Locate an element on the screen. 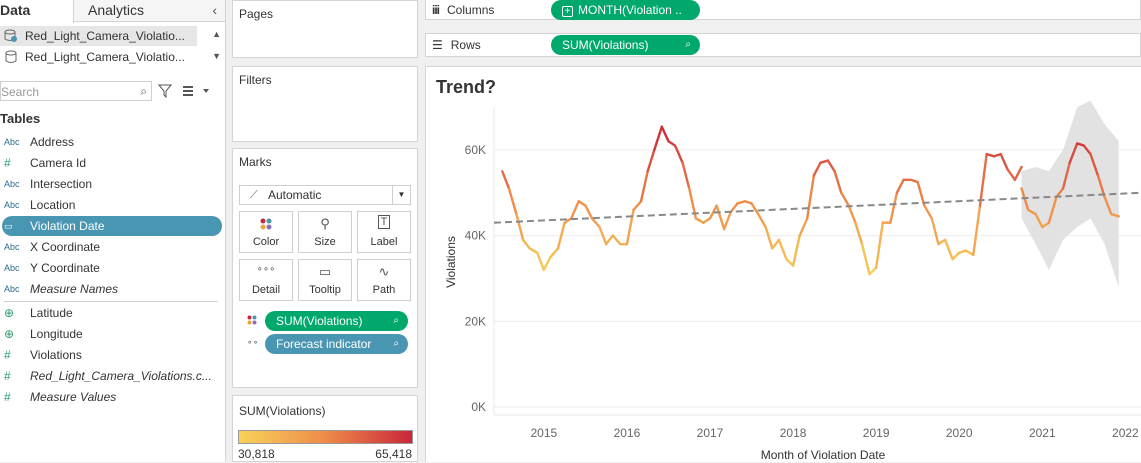  field-measure-values: # Measure Values is located at coordinates (111, 397).